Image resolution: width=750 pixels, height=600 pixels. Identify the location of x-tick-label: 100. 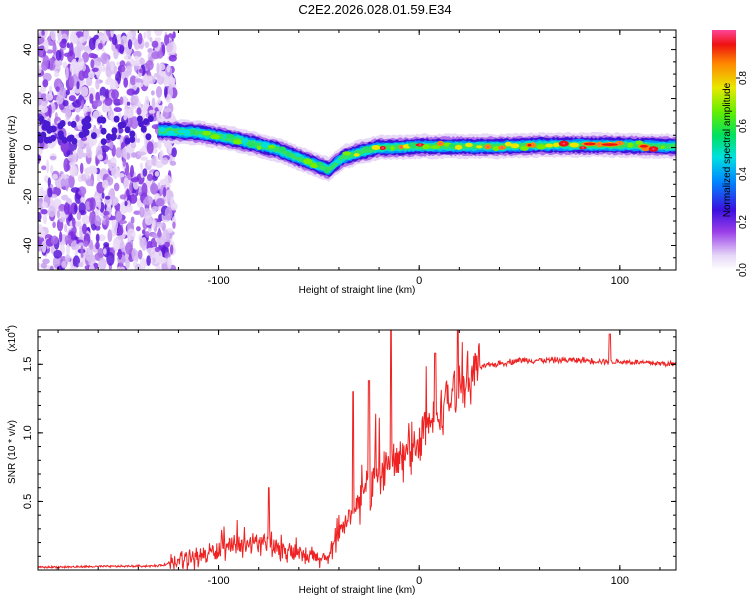
(620, 281).